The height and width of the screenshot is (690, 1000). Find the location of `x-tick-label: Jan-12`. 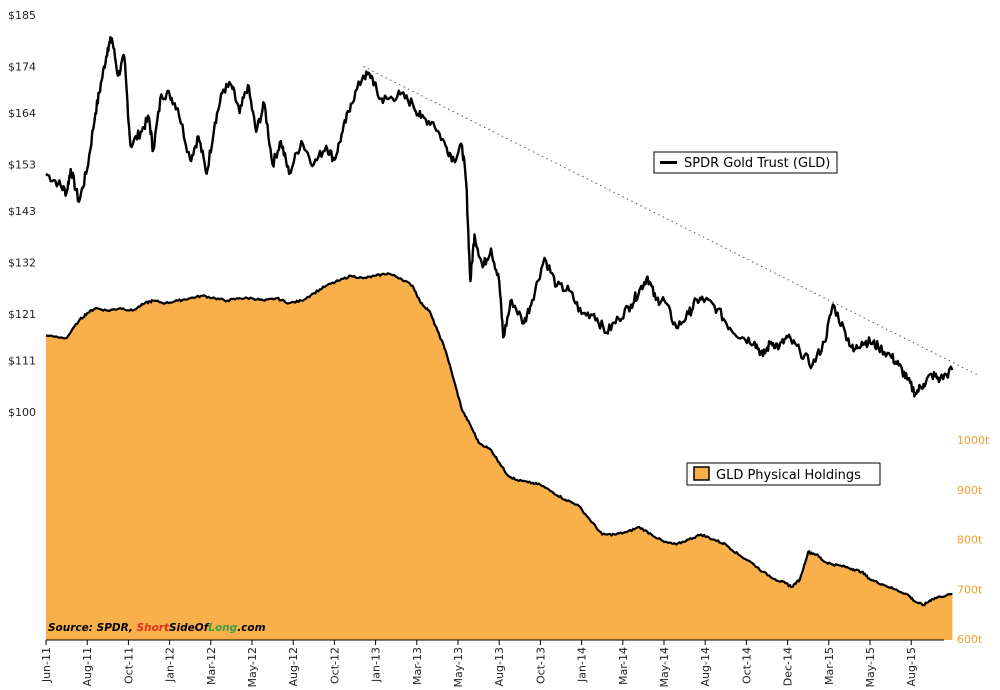

x-tick-label: Jan-12 is located at coordinates (170, 665).